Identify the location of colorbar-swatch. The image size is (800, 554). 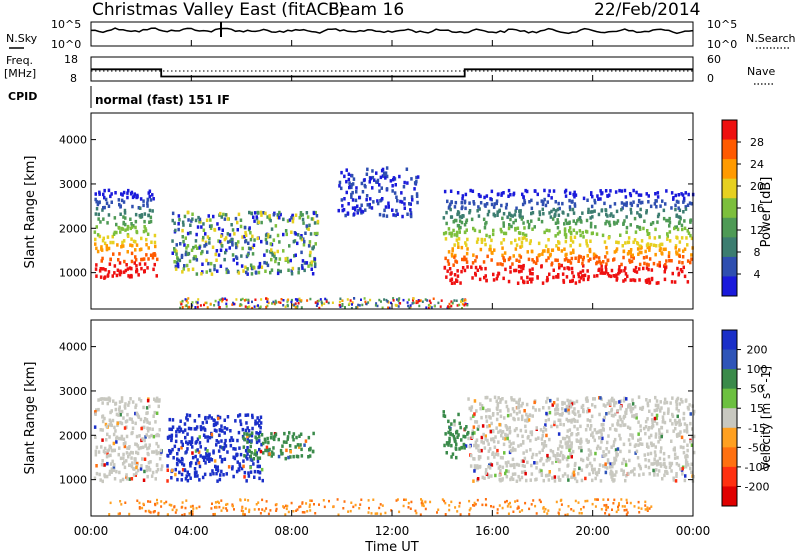
(729, 437).